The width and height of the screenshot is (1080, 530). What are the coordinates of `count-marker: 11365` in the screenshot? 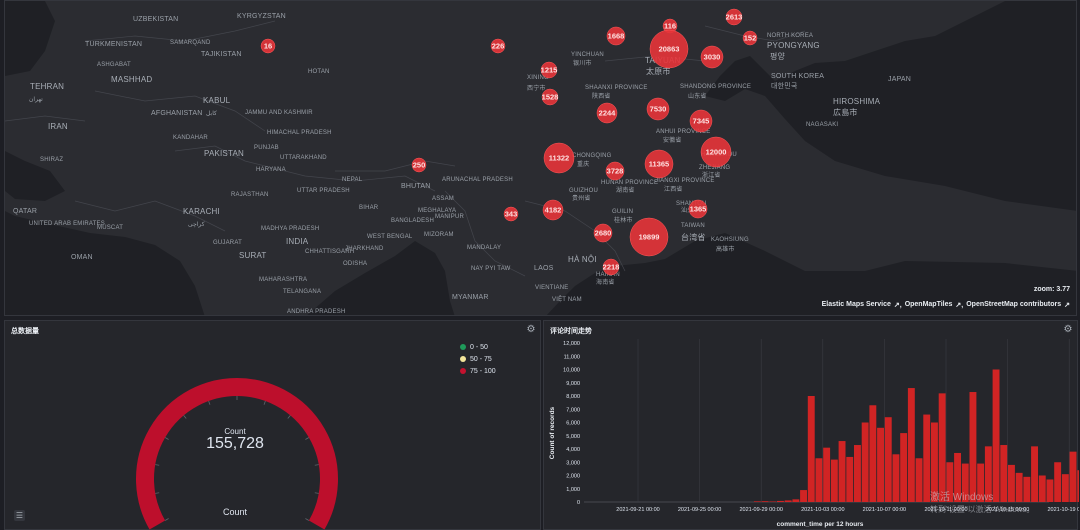 It's located at (659, 164).